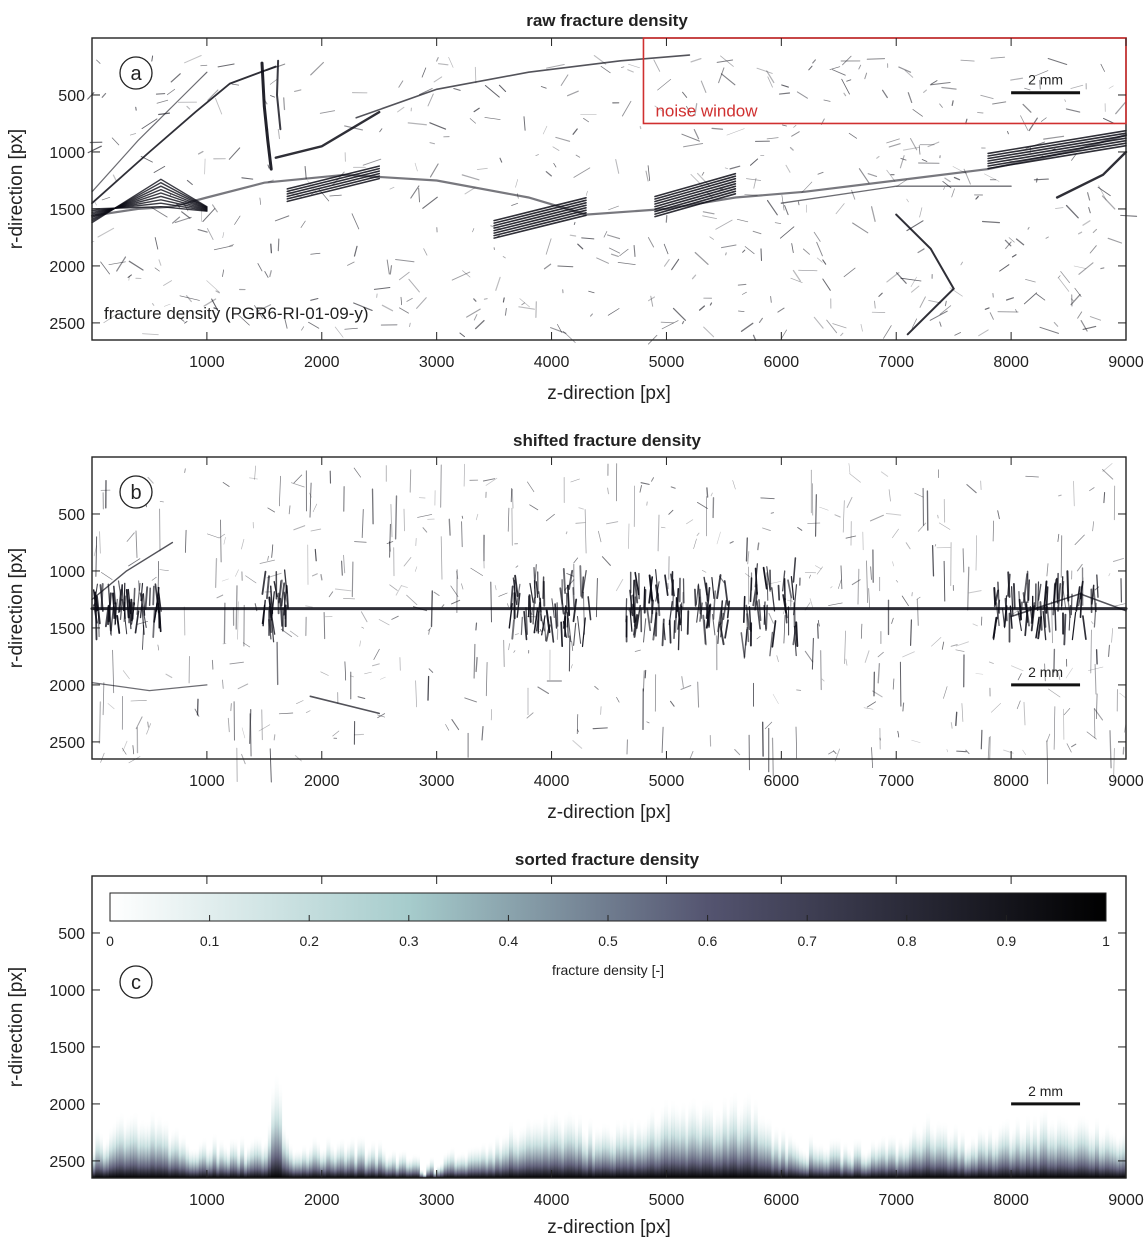  I want to click on y-tick-label: 2500, so click(67, 324).